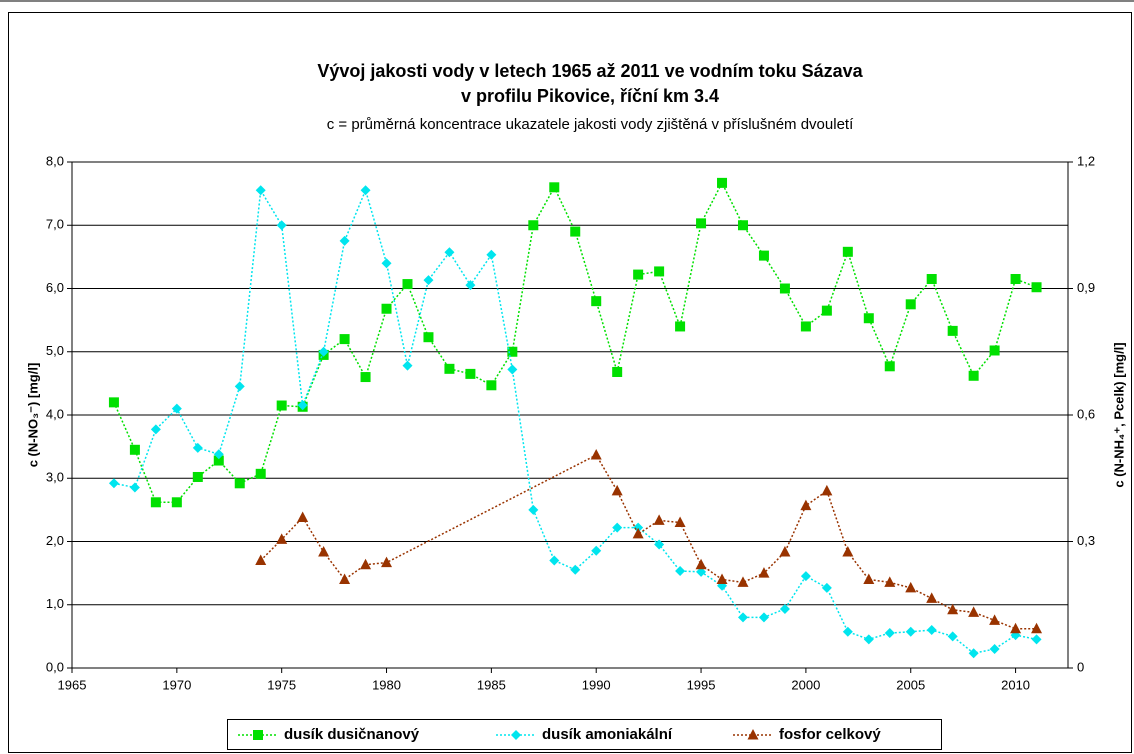  Describe the element at coordinates (701, 684) in the screenshot. I see `x-tick-label: 1995` at that location.